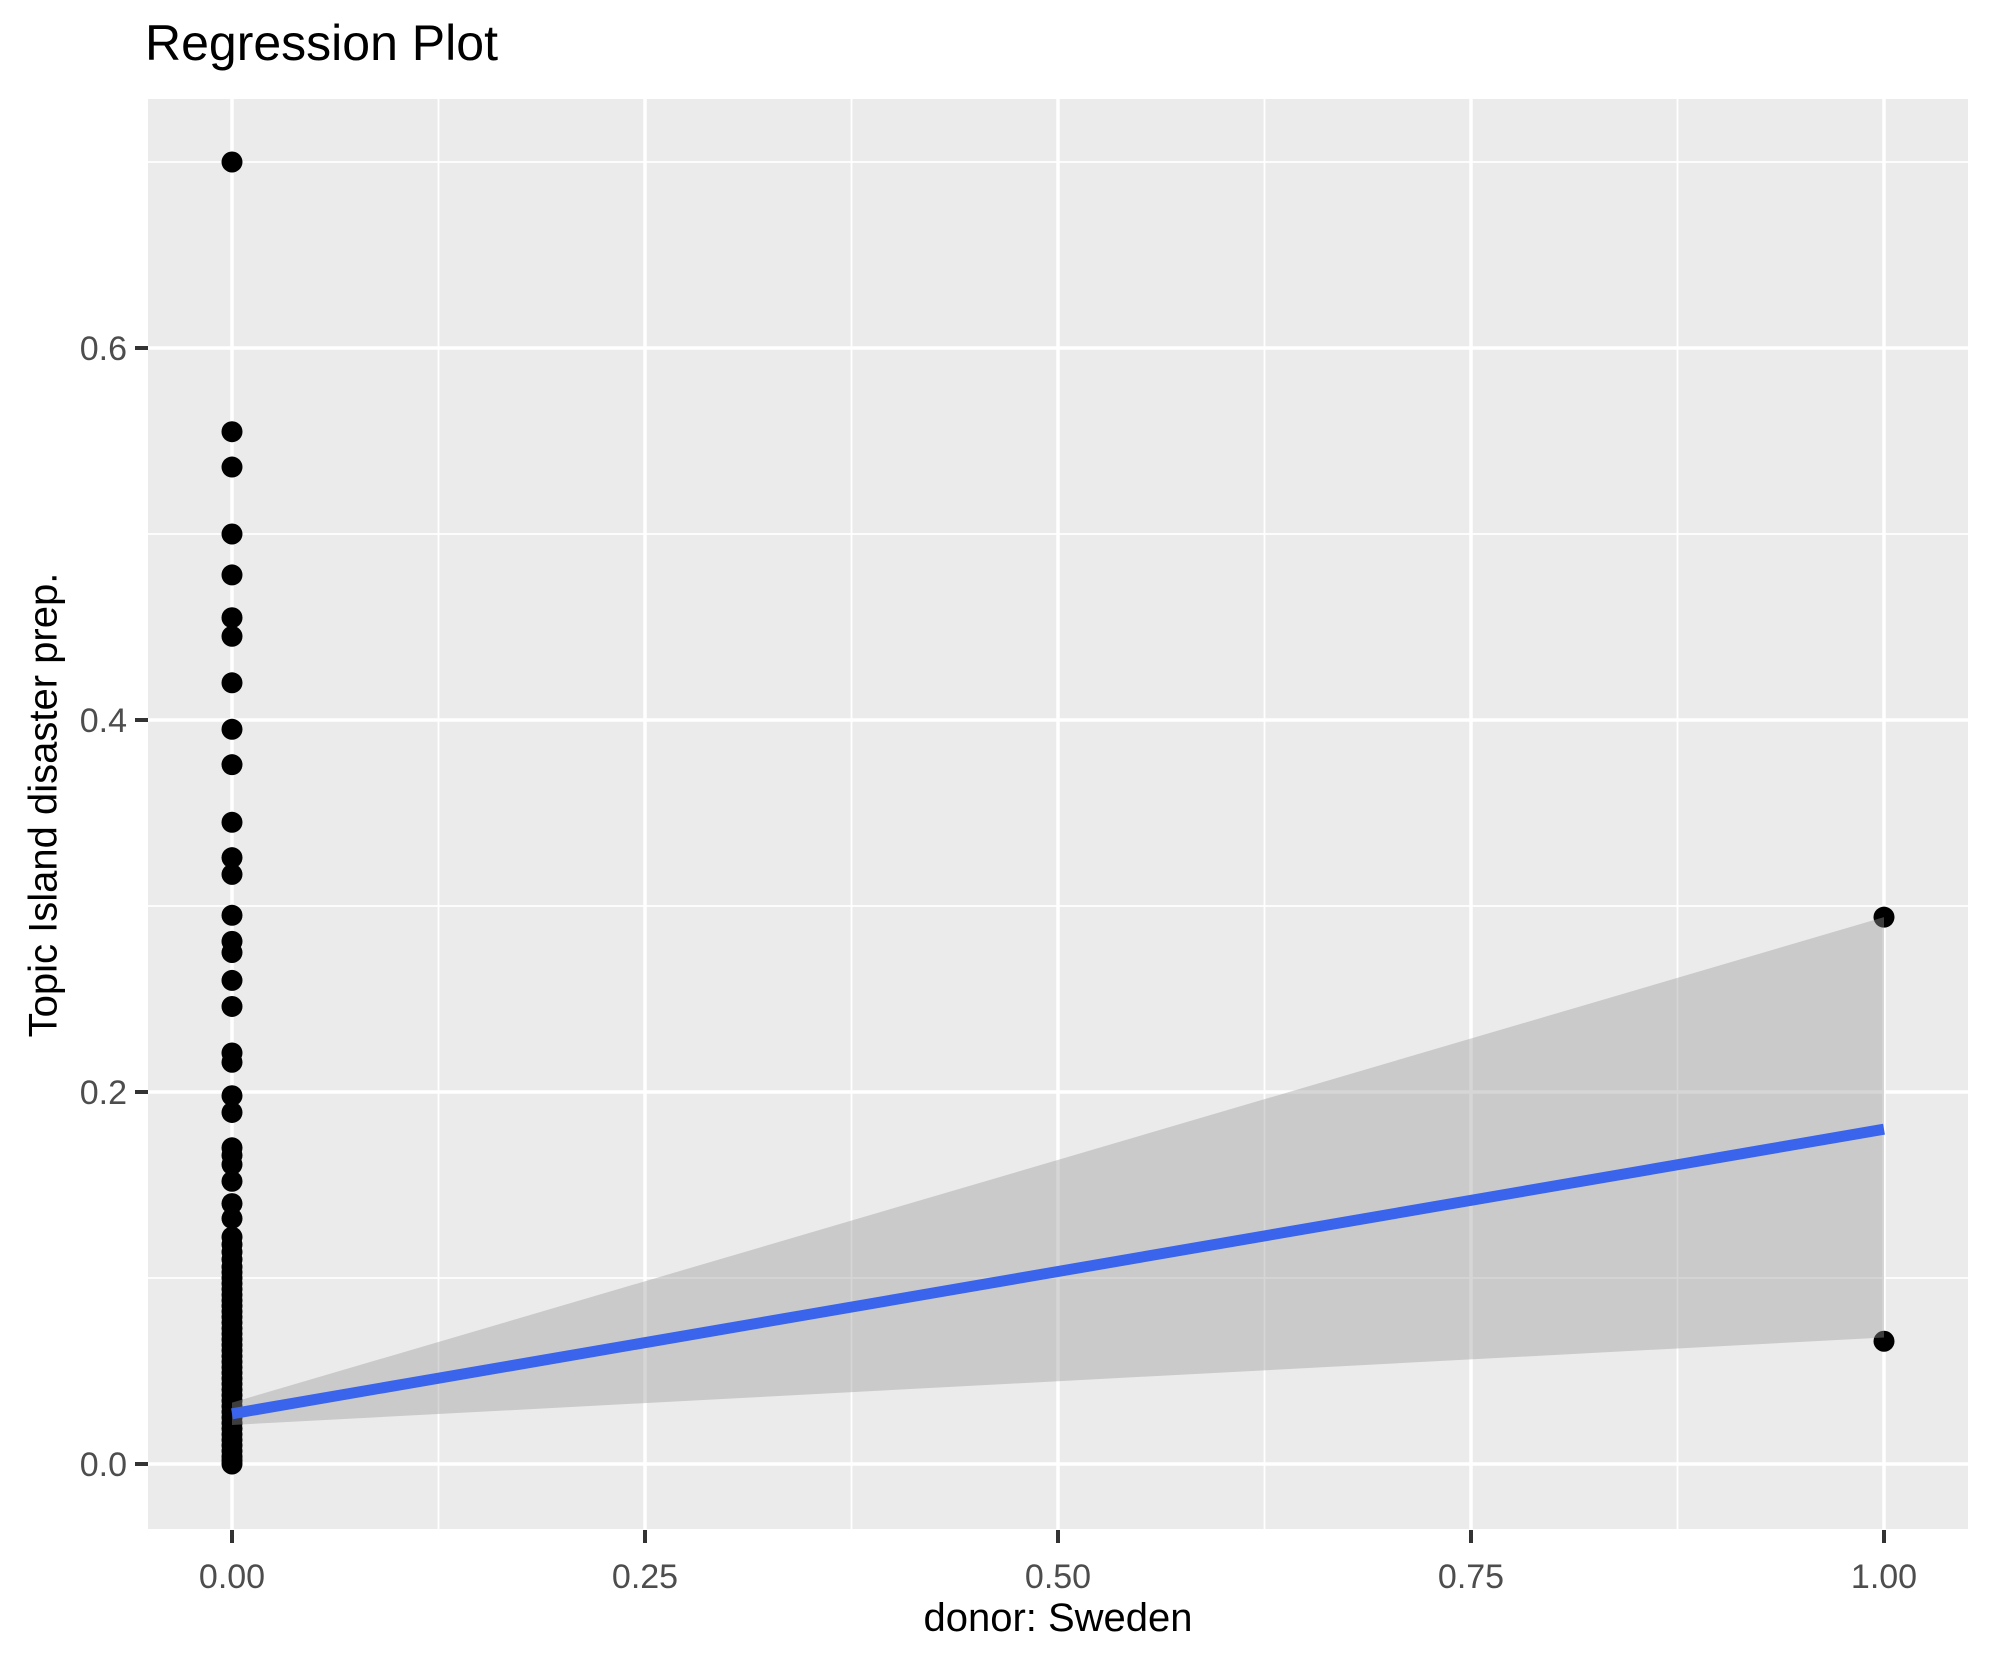 Image resolution: width=1990 pixels, height=1665 pixels. What do you see at coordinates (103, 1093) in the screenshot?
I see `y-tick-label: 0.2` at bounding box center [103, 1093].